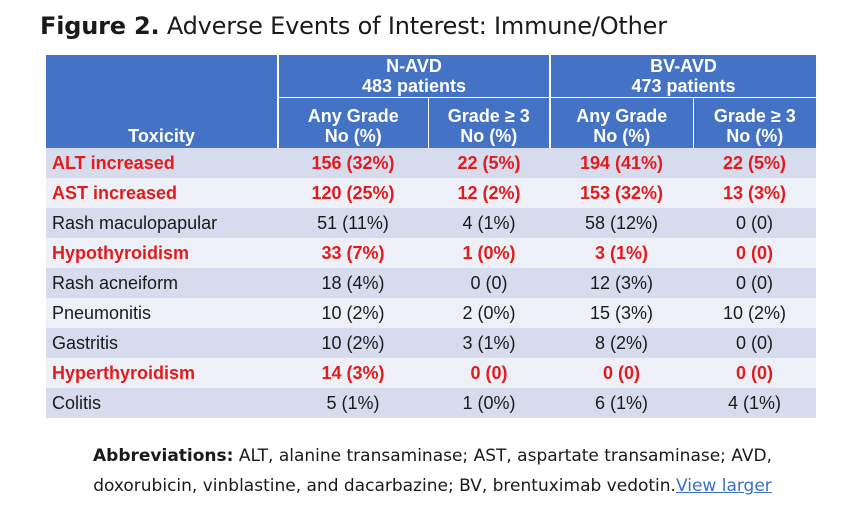 The height and width of the screenshot is (511, 865). What do you see at coordinates (353, 403) in the screenshot?
I see `value-cell: 5 (1%)` at bounding box center [353, 403].